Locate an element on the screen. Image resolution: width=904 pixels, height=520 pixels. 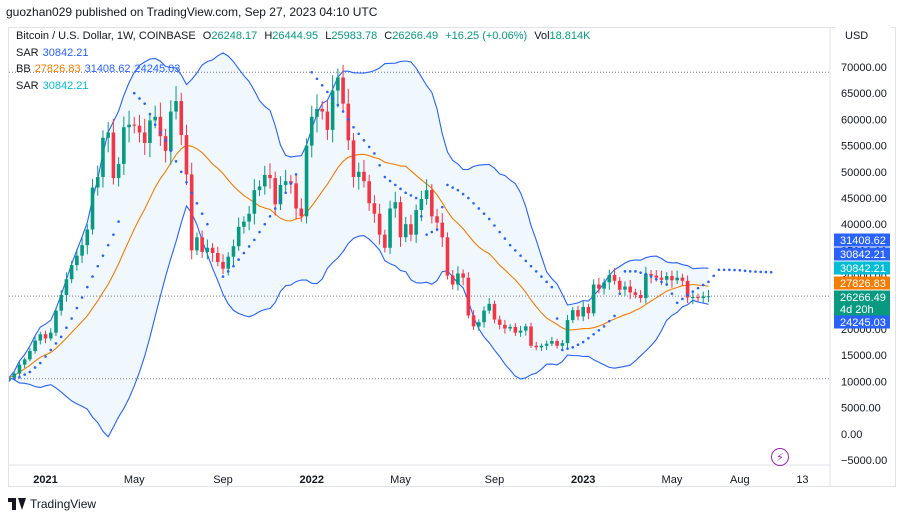
sar2-label: SAR is located at coordinates (27, 85).